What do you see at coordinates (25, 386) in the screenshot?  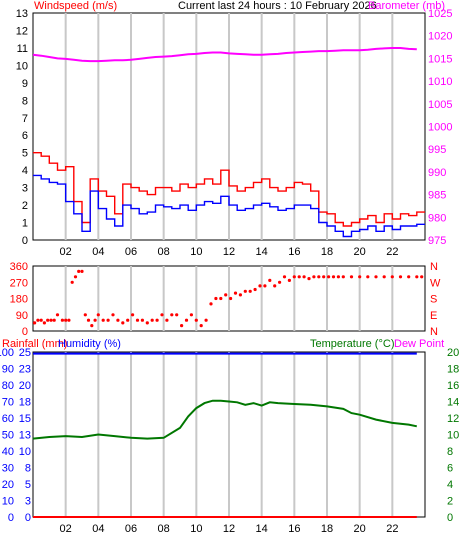 I see `rainfall-tick-label: 20` at bounding box center [25, 386].